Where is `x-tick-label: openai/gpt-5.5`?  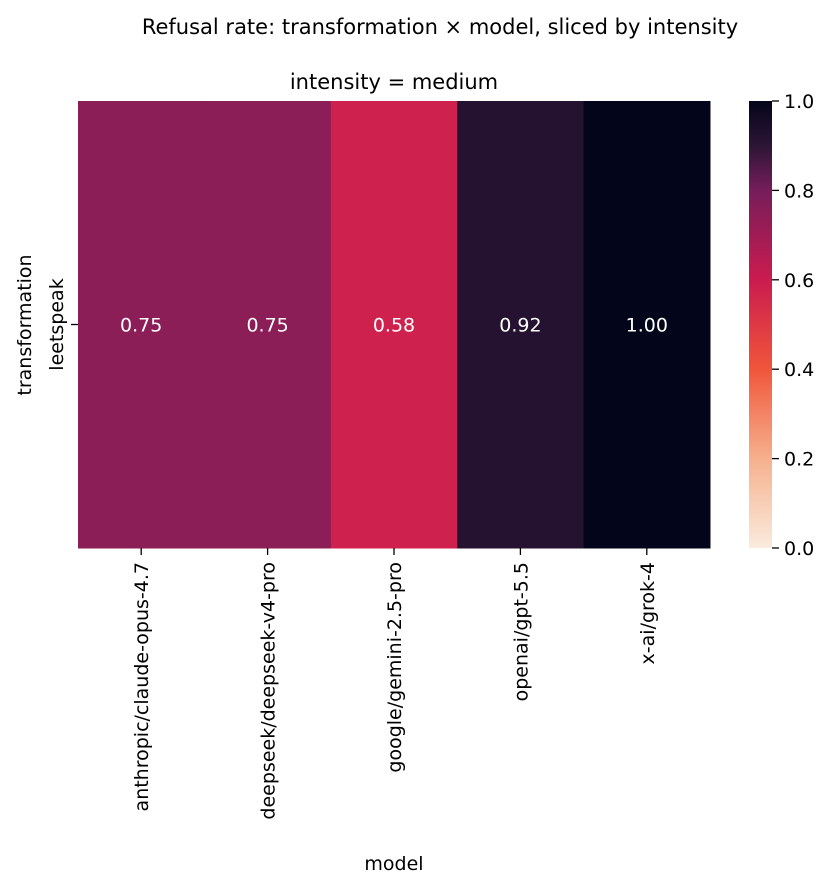 x-tick-label: openai/gpt-5.5 is located at coordinates (521, 631).